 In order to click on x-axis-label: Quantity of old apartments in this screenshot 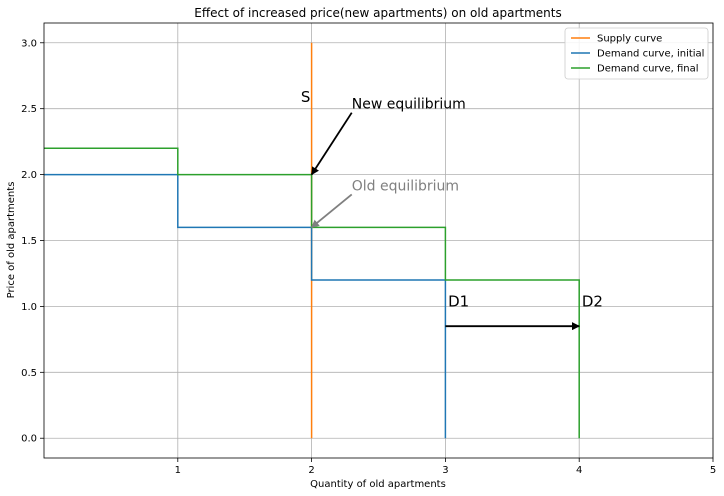, I will do `click(378, 484)`.